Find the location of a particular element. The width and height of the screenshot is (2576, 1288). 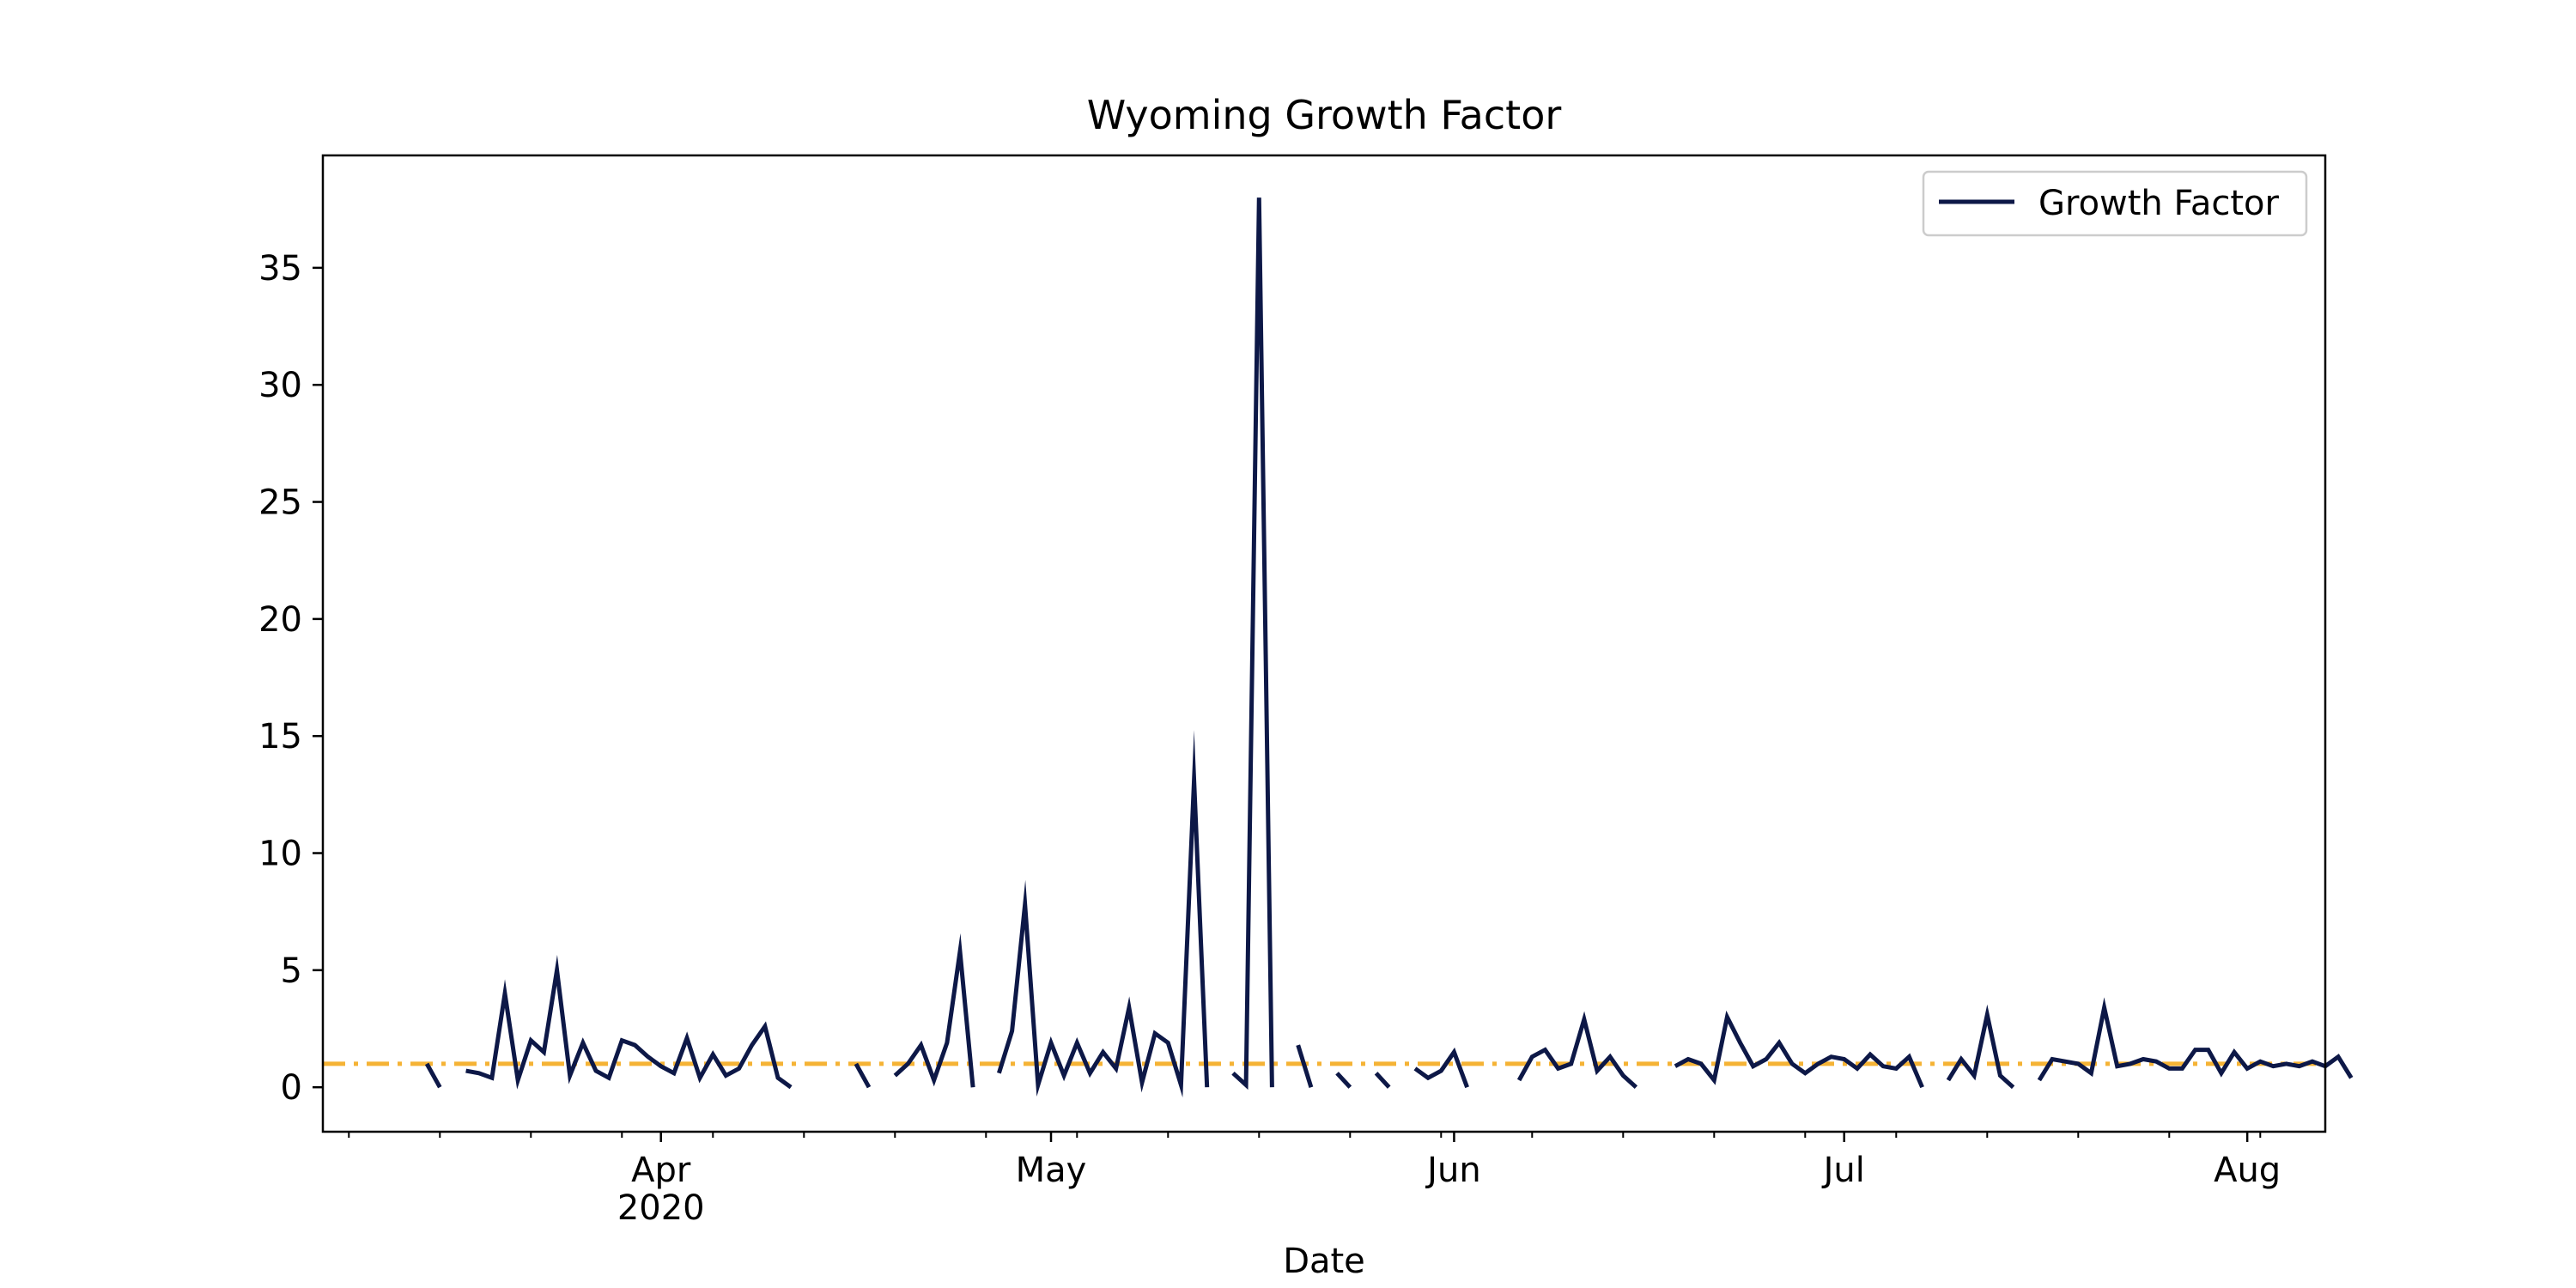

y-tick-label: 25 is located at coordinates (280, 503).